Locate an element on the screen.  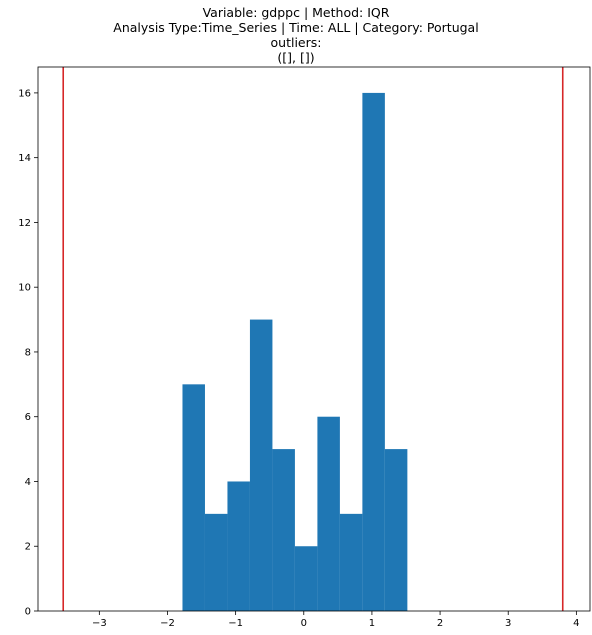
y-tick-label: 0 is located at coordinates (28, 612).